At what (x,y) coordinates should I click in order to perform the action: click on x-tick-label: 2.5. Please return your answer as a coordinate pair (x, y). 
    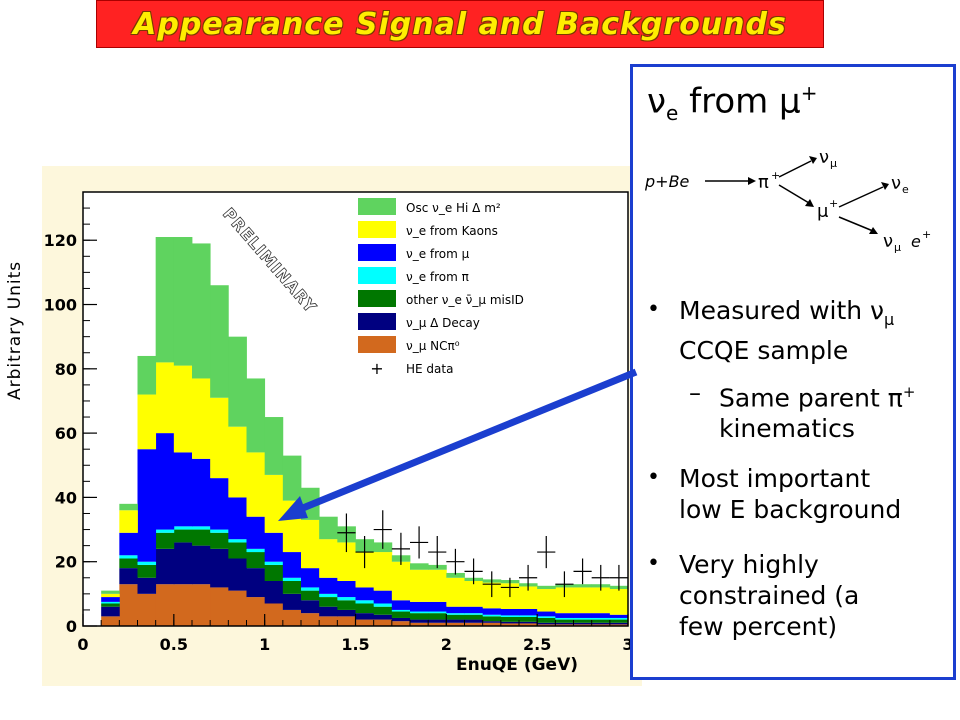
    Looking at the image, I should click on (537, 644).